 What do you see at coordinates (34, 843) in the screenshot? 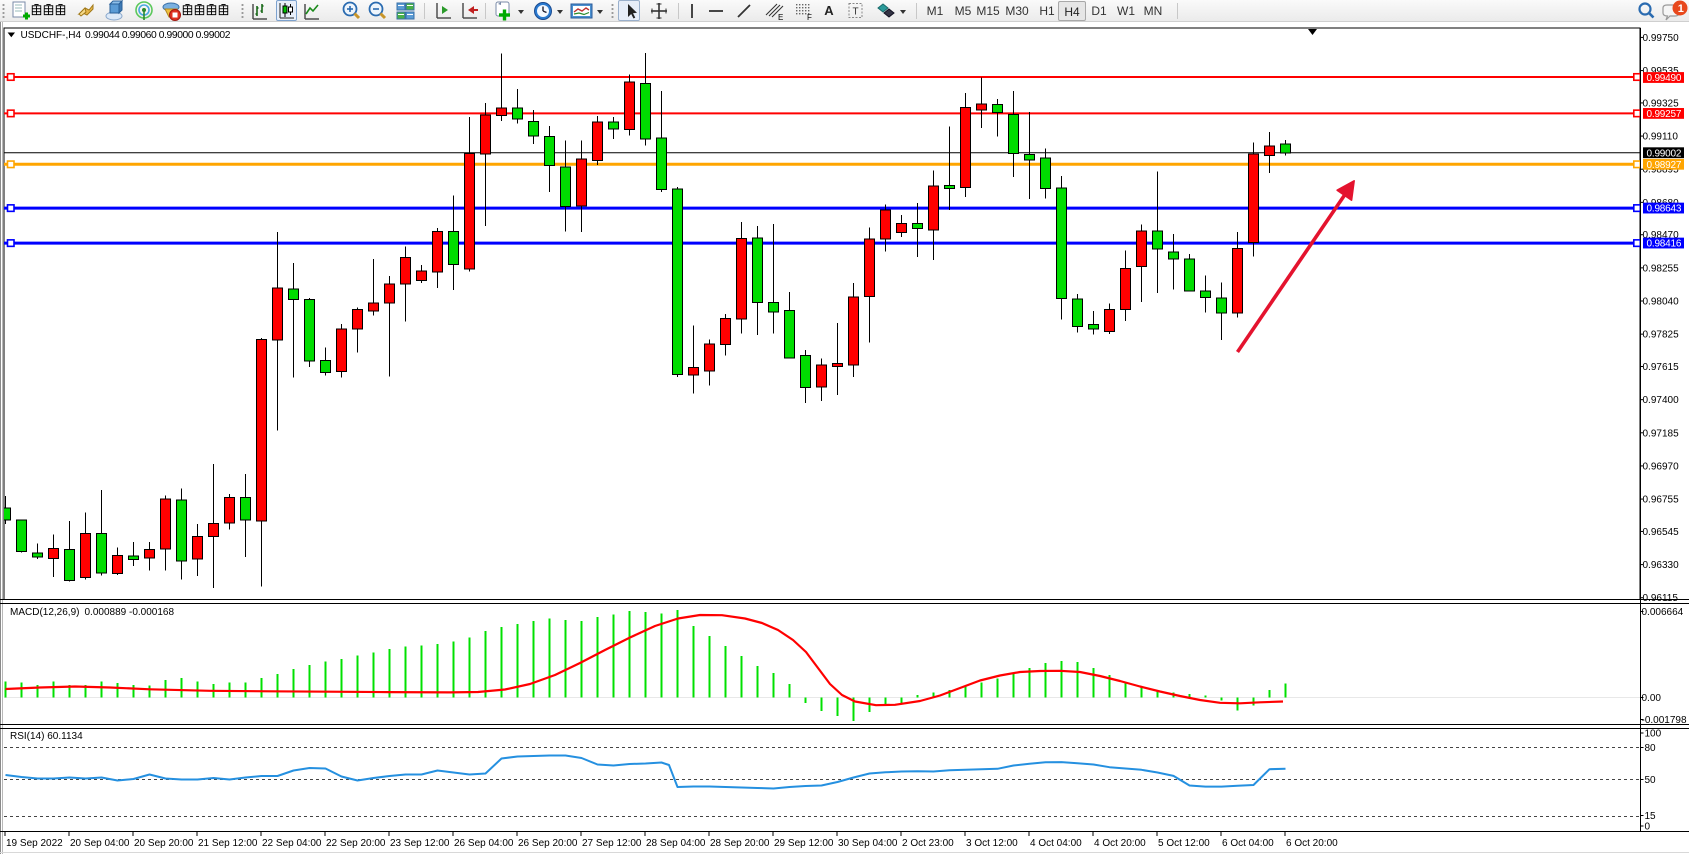
I see `svg-text: 19 Sep 2022` at bounding box center [34, 843].